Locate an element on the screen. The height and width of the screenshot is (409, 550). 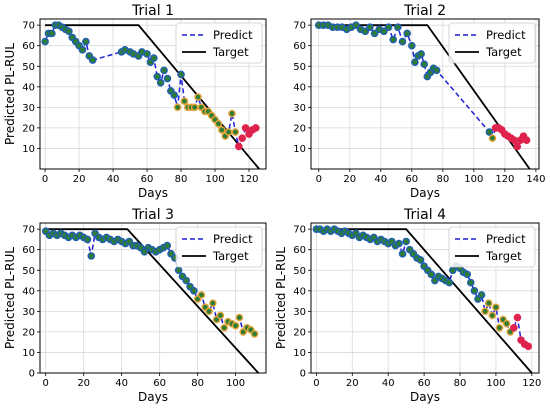
target-line is located at coordinates (152, 300).